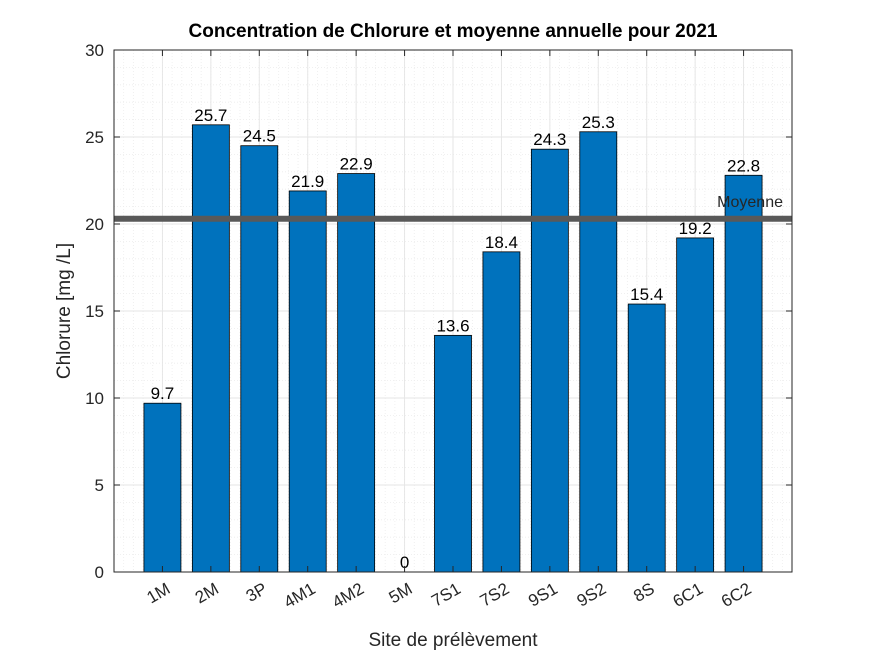  I want to click on y-tick-label: 10, so click(94, 398).